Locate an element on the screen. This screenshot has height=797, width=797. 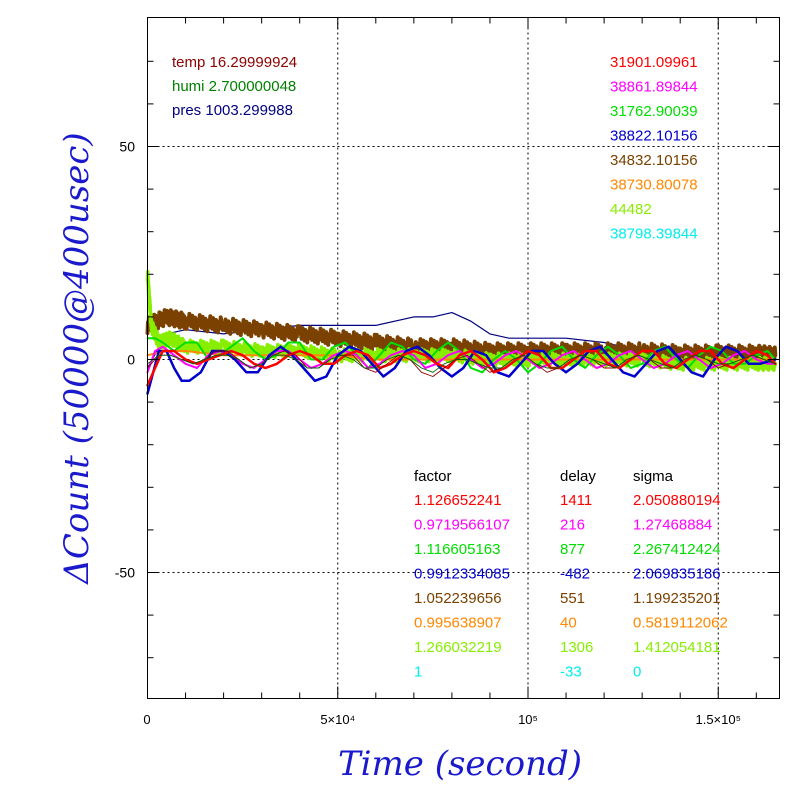
factor-cell: 1.116605163 is located at coordinates (457, 549).